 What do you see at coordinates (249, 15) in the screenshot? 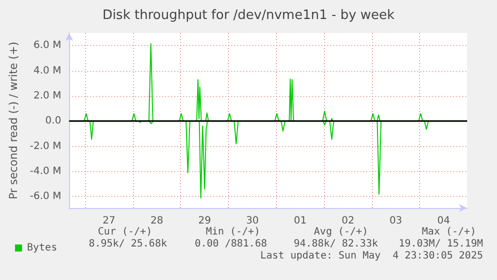
I see `chart-title: Disk throughput for /dev/nvme1n1 - by week` at bounding box center [249, 15].